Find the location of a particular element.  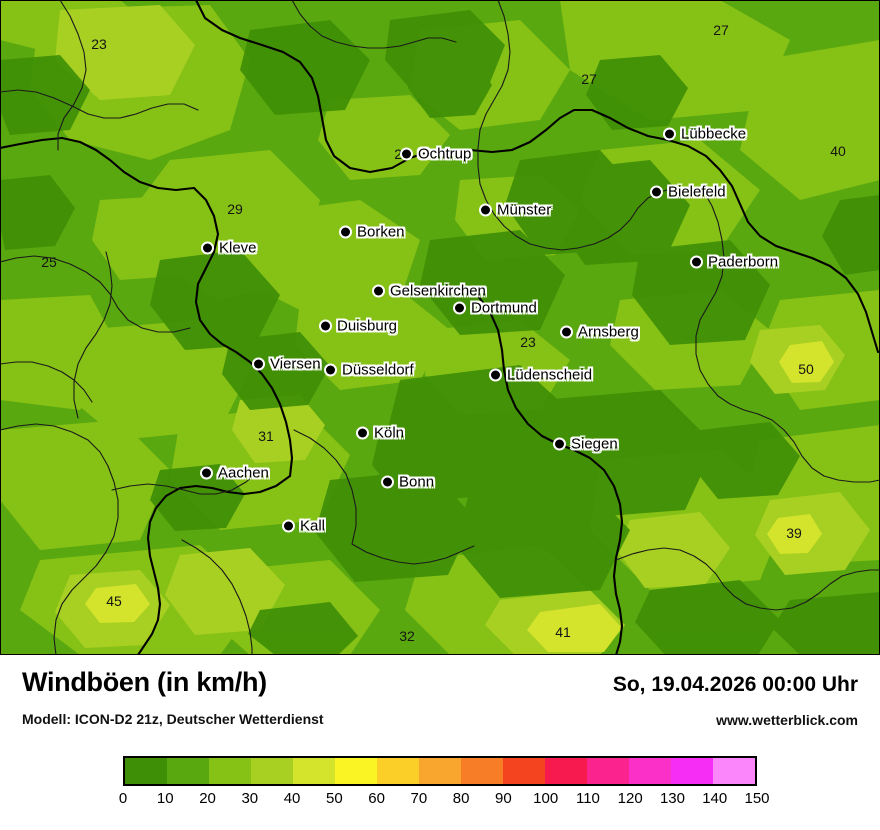

city-label: Aachen is located at coordinates (243, 473).